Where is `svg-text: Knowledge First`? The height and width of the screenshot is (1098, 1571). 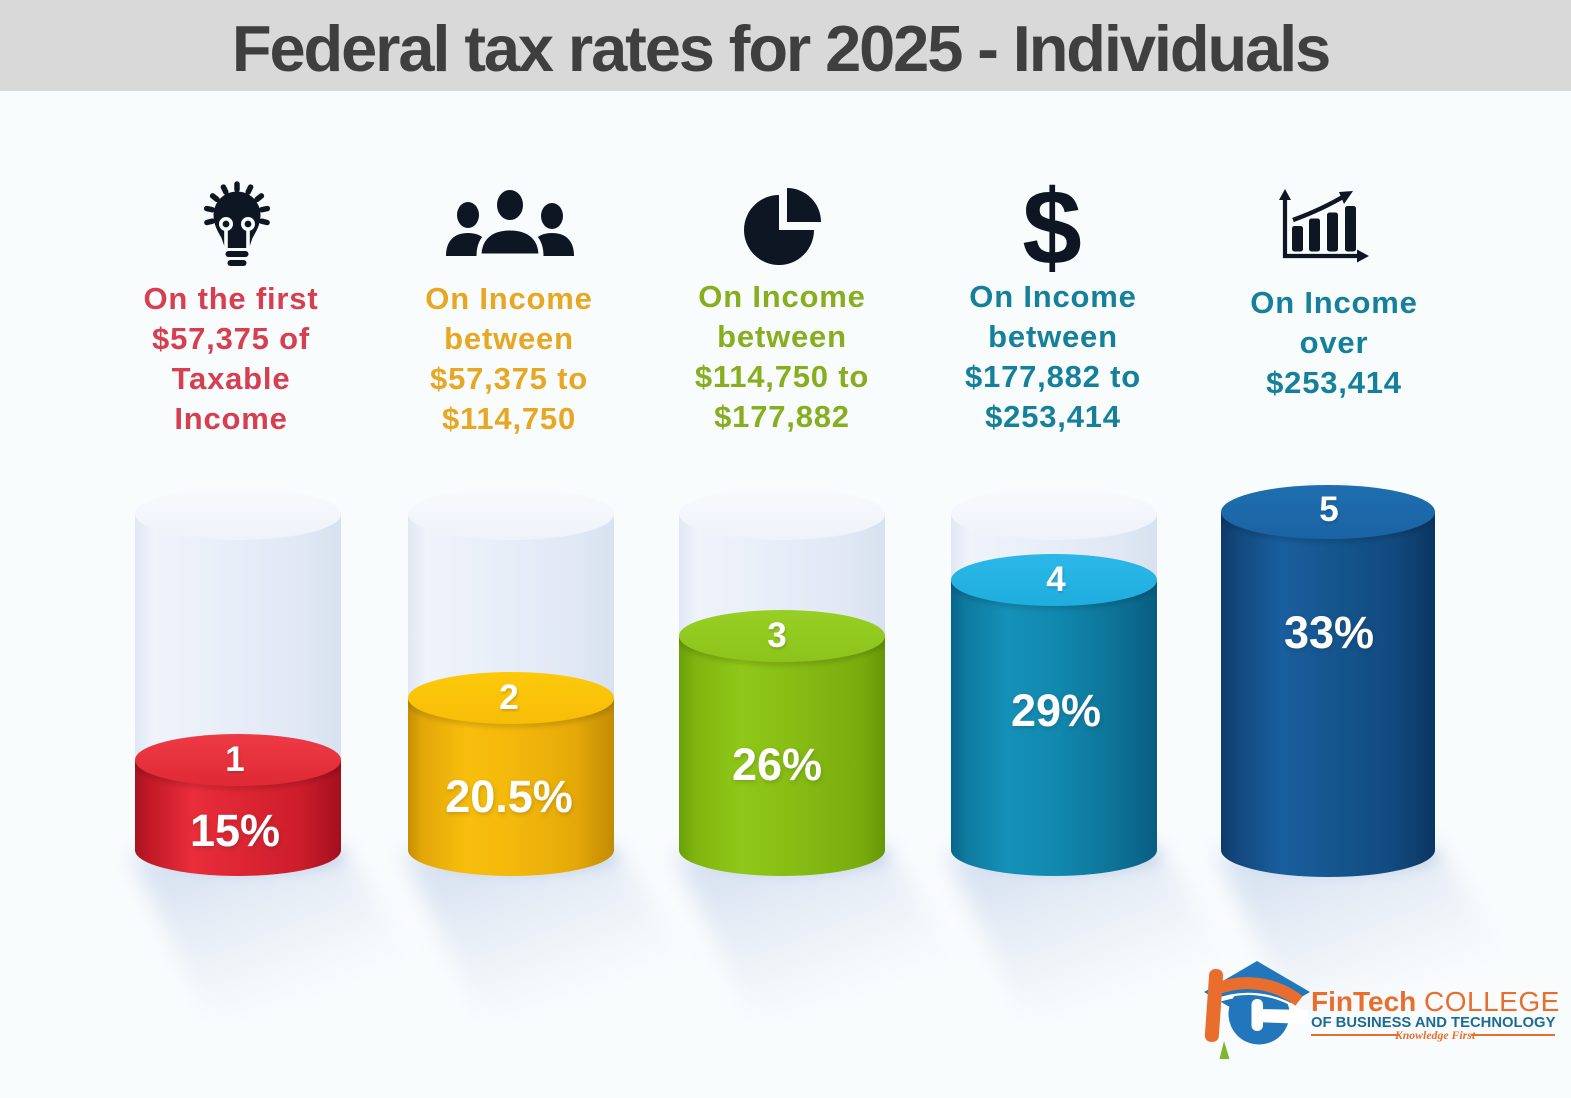 svg-text: Knowledge First is located at coordinates (1435, 1035).